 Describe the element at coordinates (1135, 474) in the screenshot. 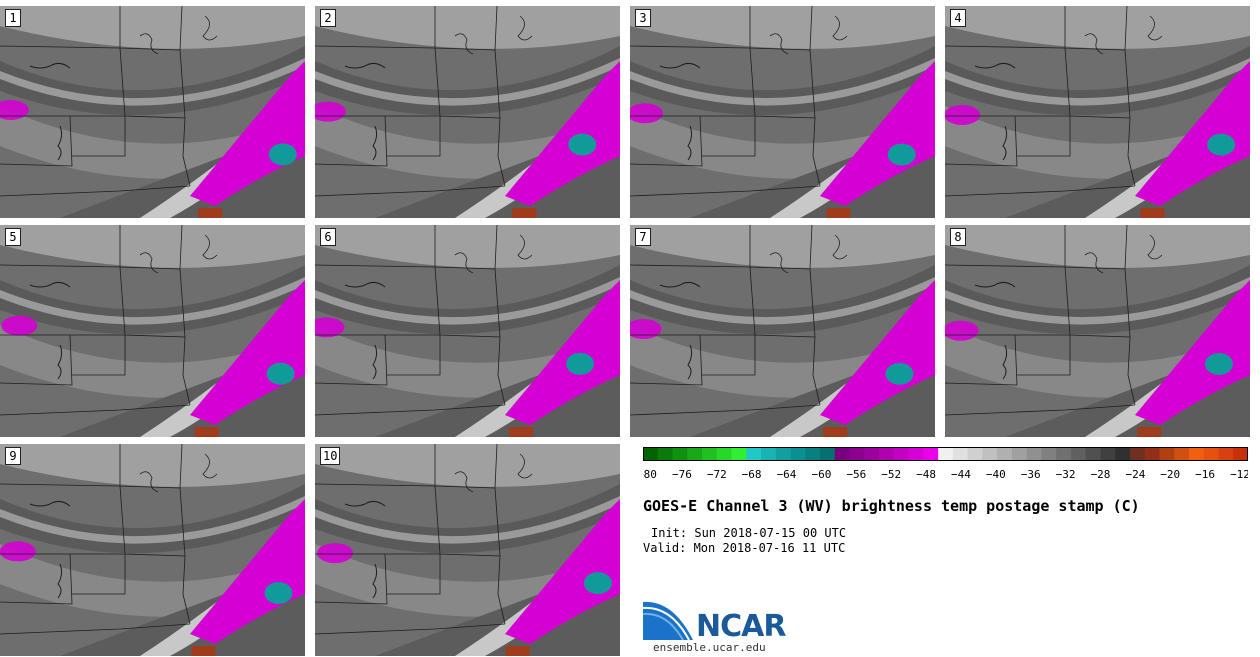

I see `colorbar-tick-label: −24` at that location.